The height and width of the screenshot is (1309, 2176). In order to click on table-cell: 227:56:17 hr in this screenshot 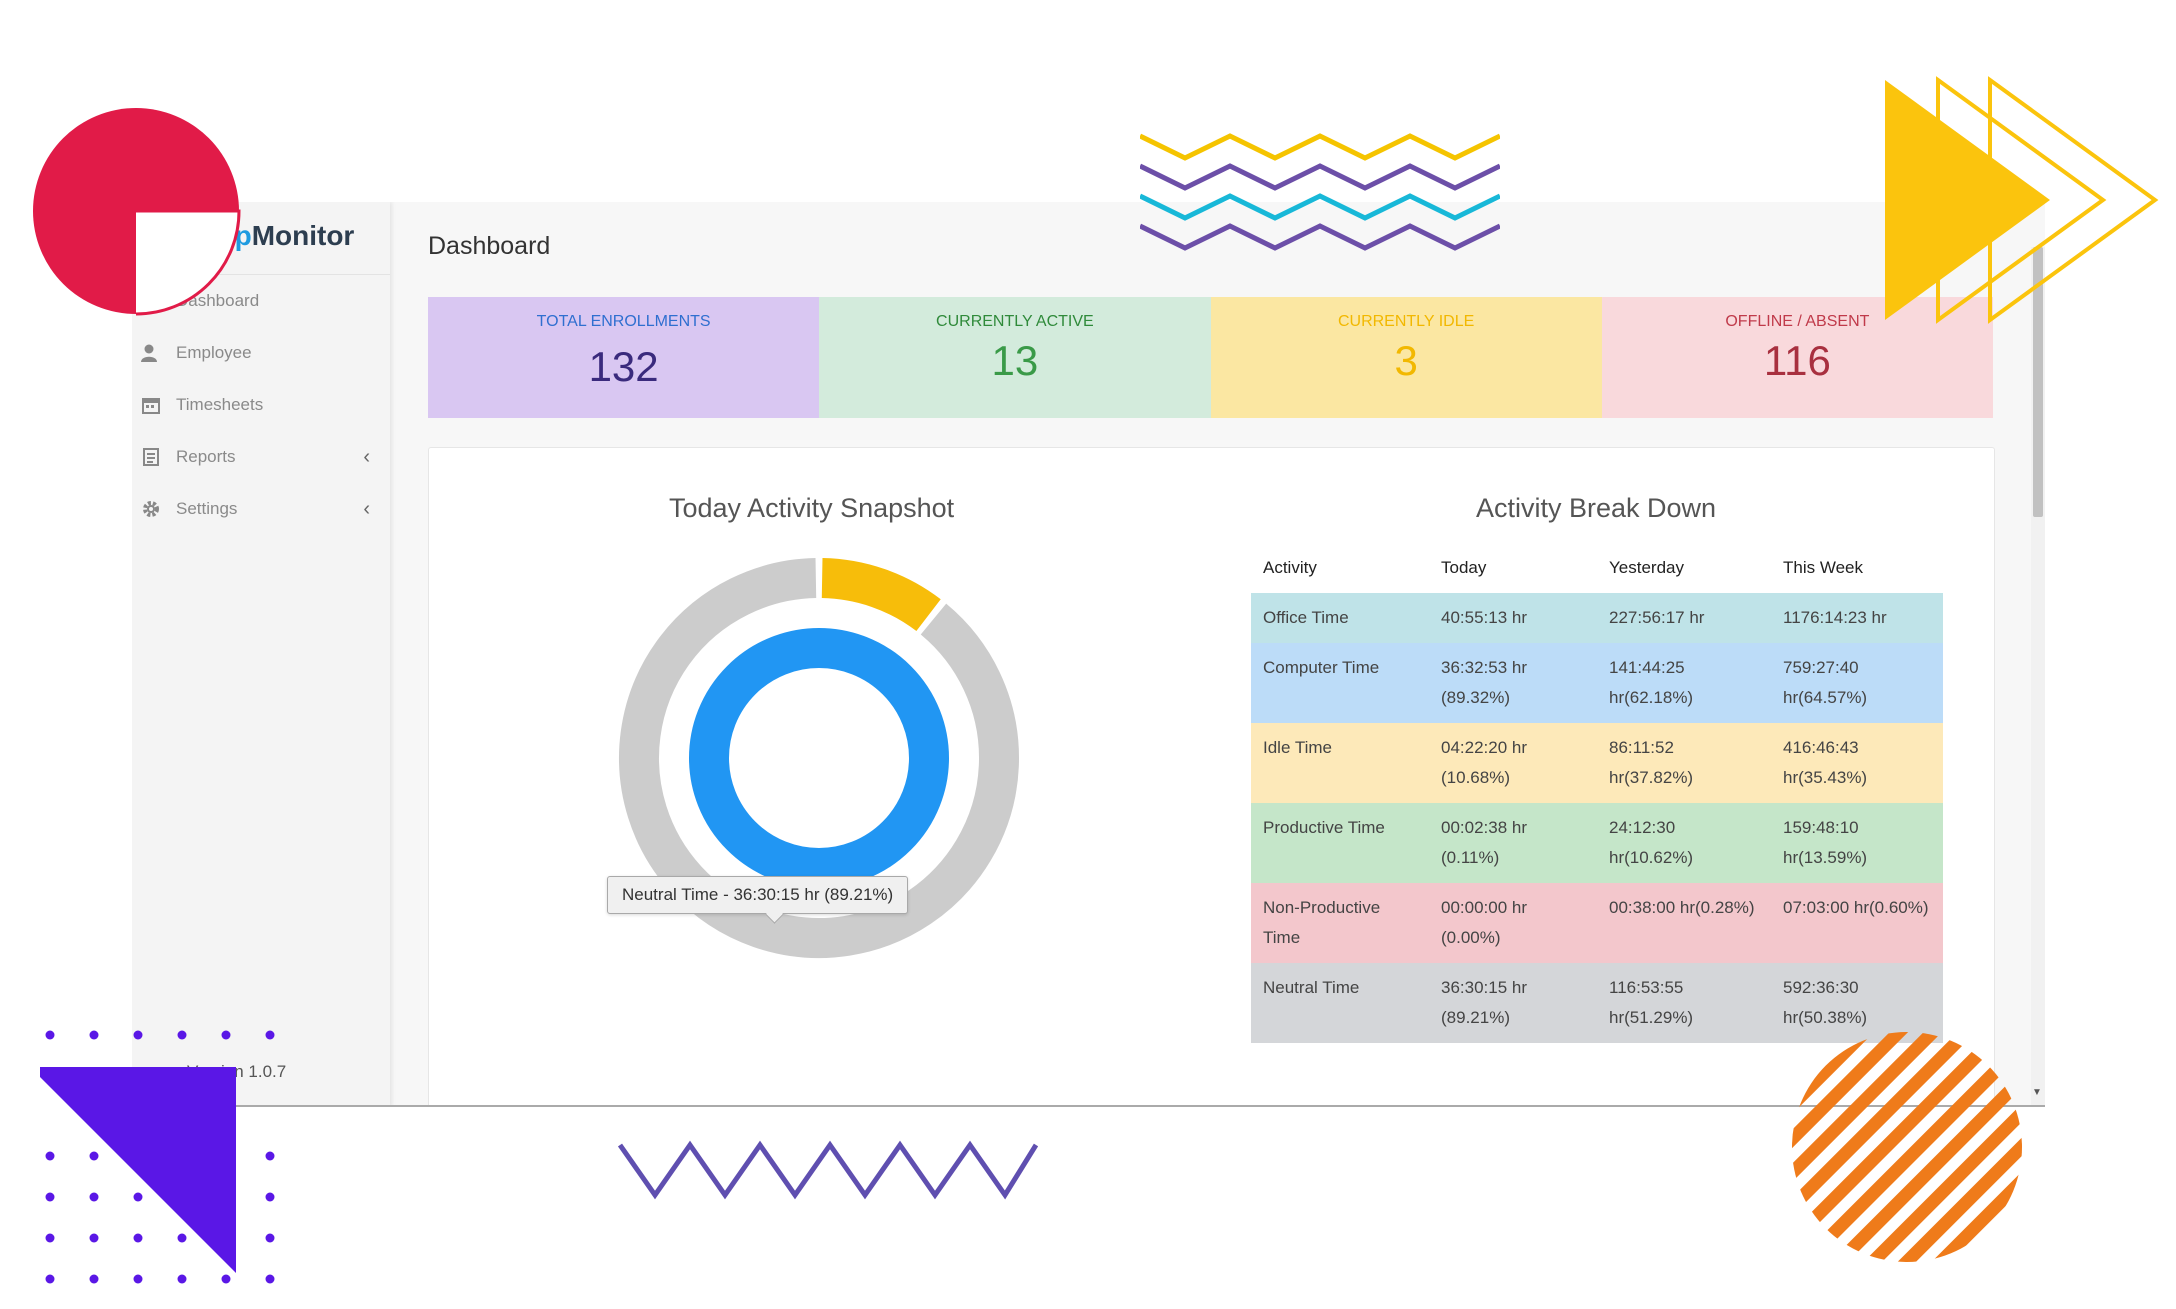, I will do `click(1657, 617)`.